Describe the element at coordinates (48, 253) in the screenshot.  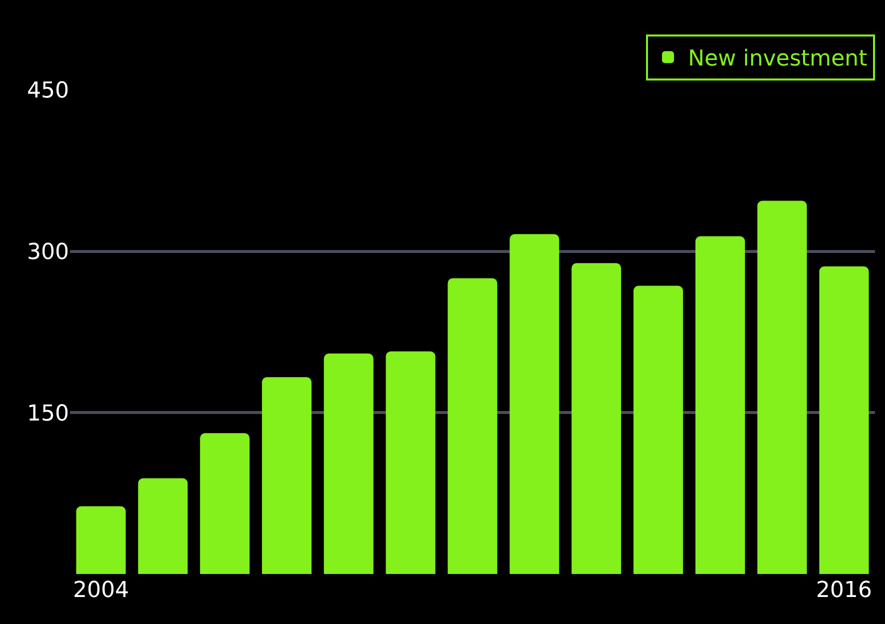
I see `y-tick-label: 300` at that location.